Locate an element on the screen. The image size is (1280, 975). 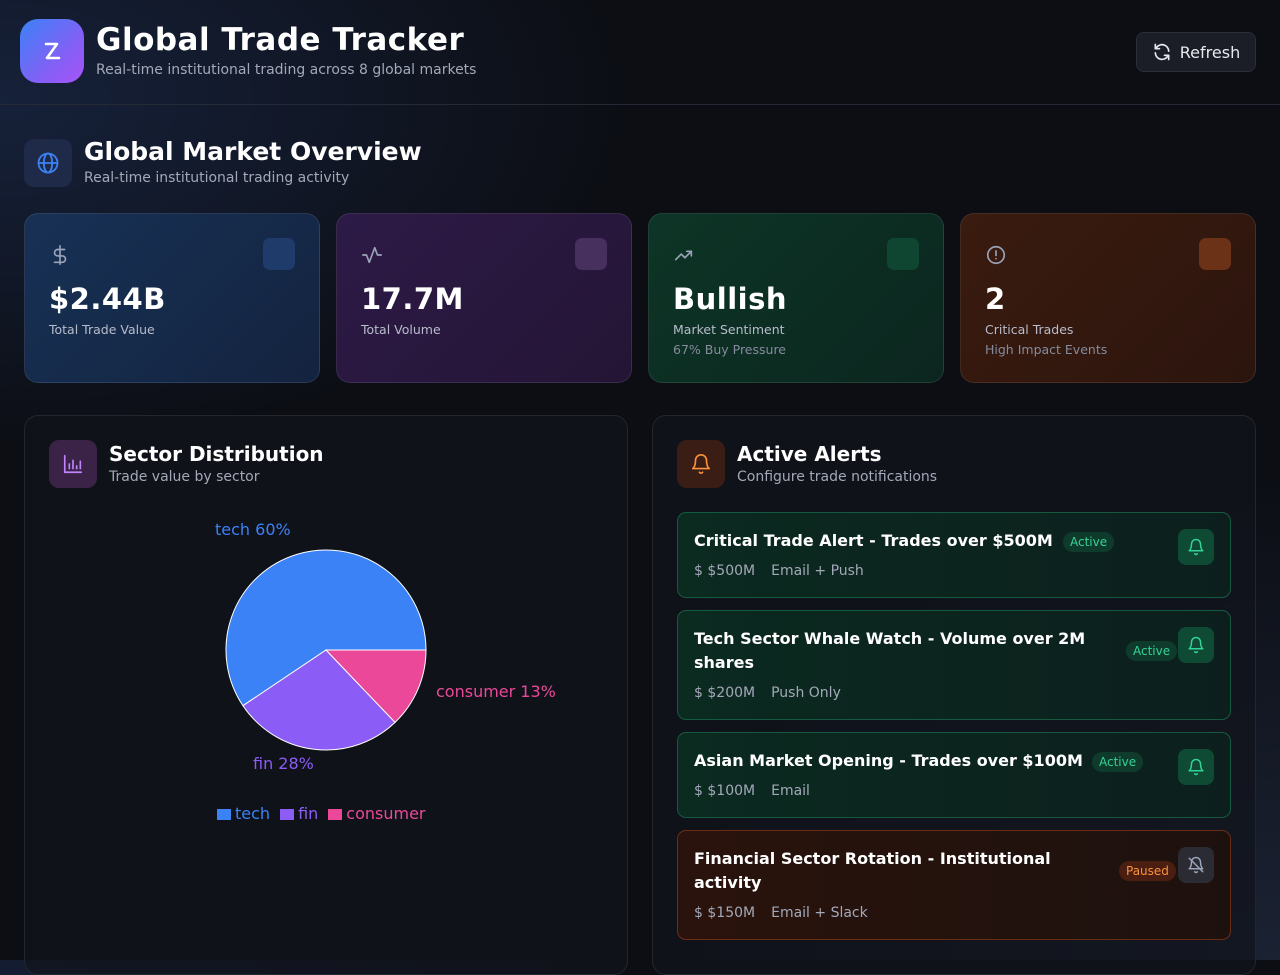
sector-title: Sector Distribution is located at coordinates (216, 454).